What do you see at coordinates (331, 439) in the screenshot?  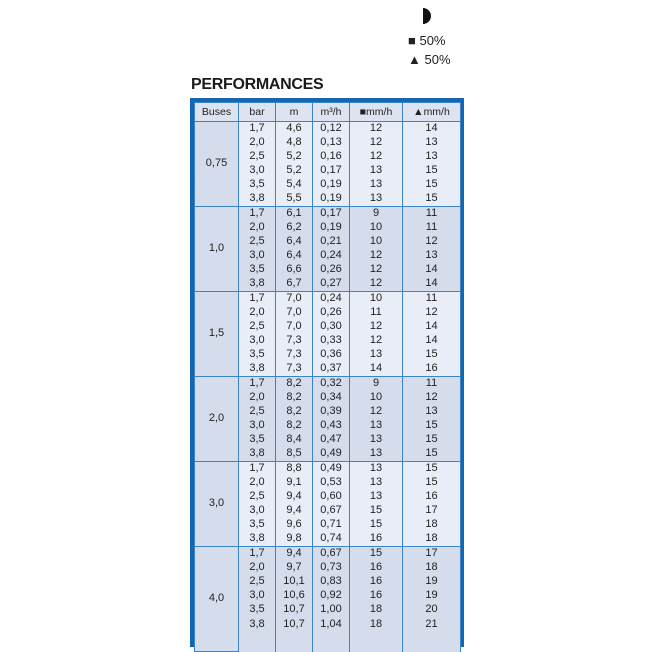 I see `value-cell: 0,47` at bounding box center [331, 439].